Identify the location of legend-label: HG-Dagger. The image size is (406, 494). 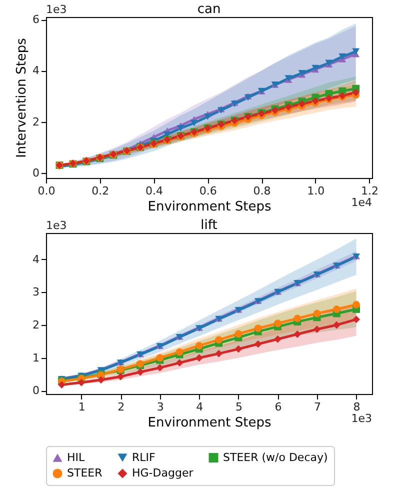
(163, 473).